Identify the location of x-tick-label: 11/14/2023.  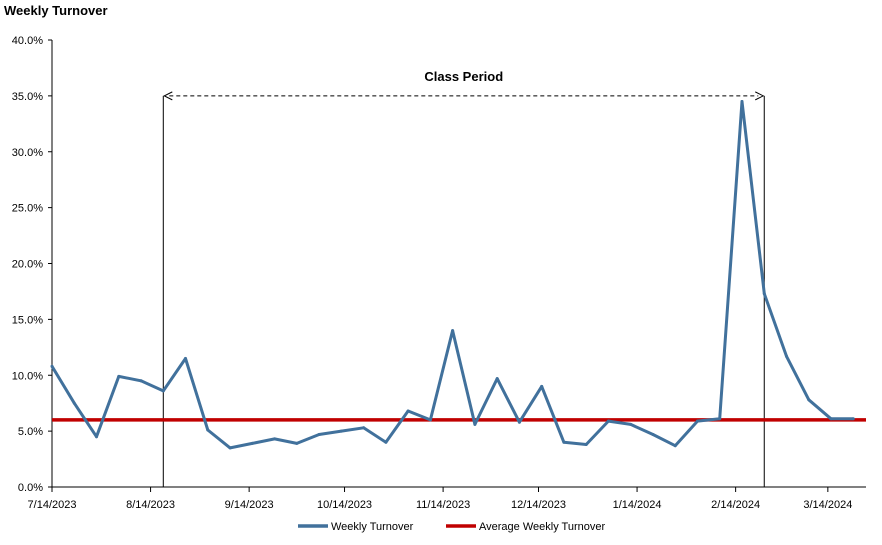
(443, 505).